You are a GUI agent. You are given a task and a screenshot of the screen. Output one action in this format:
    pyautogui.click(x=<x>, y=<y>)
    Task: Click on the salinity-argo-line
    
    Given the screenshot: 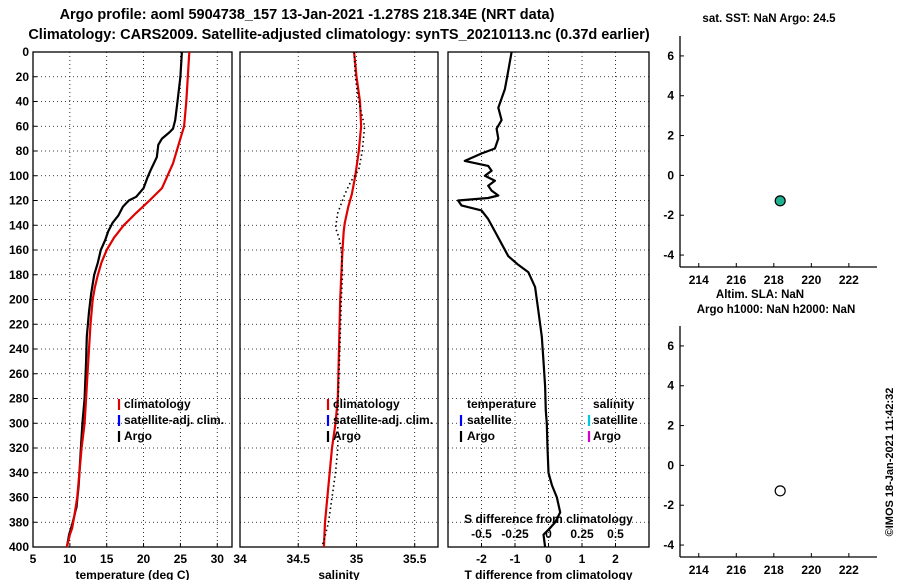 What is the action you would take?
    pyautogui.click(x=343, y=299)
    